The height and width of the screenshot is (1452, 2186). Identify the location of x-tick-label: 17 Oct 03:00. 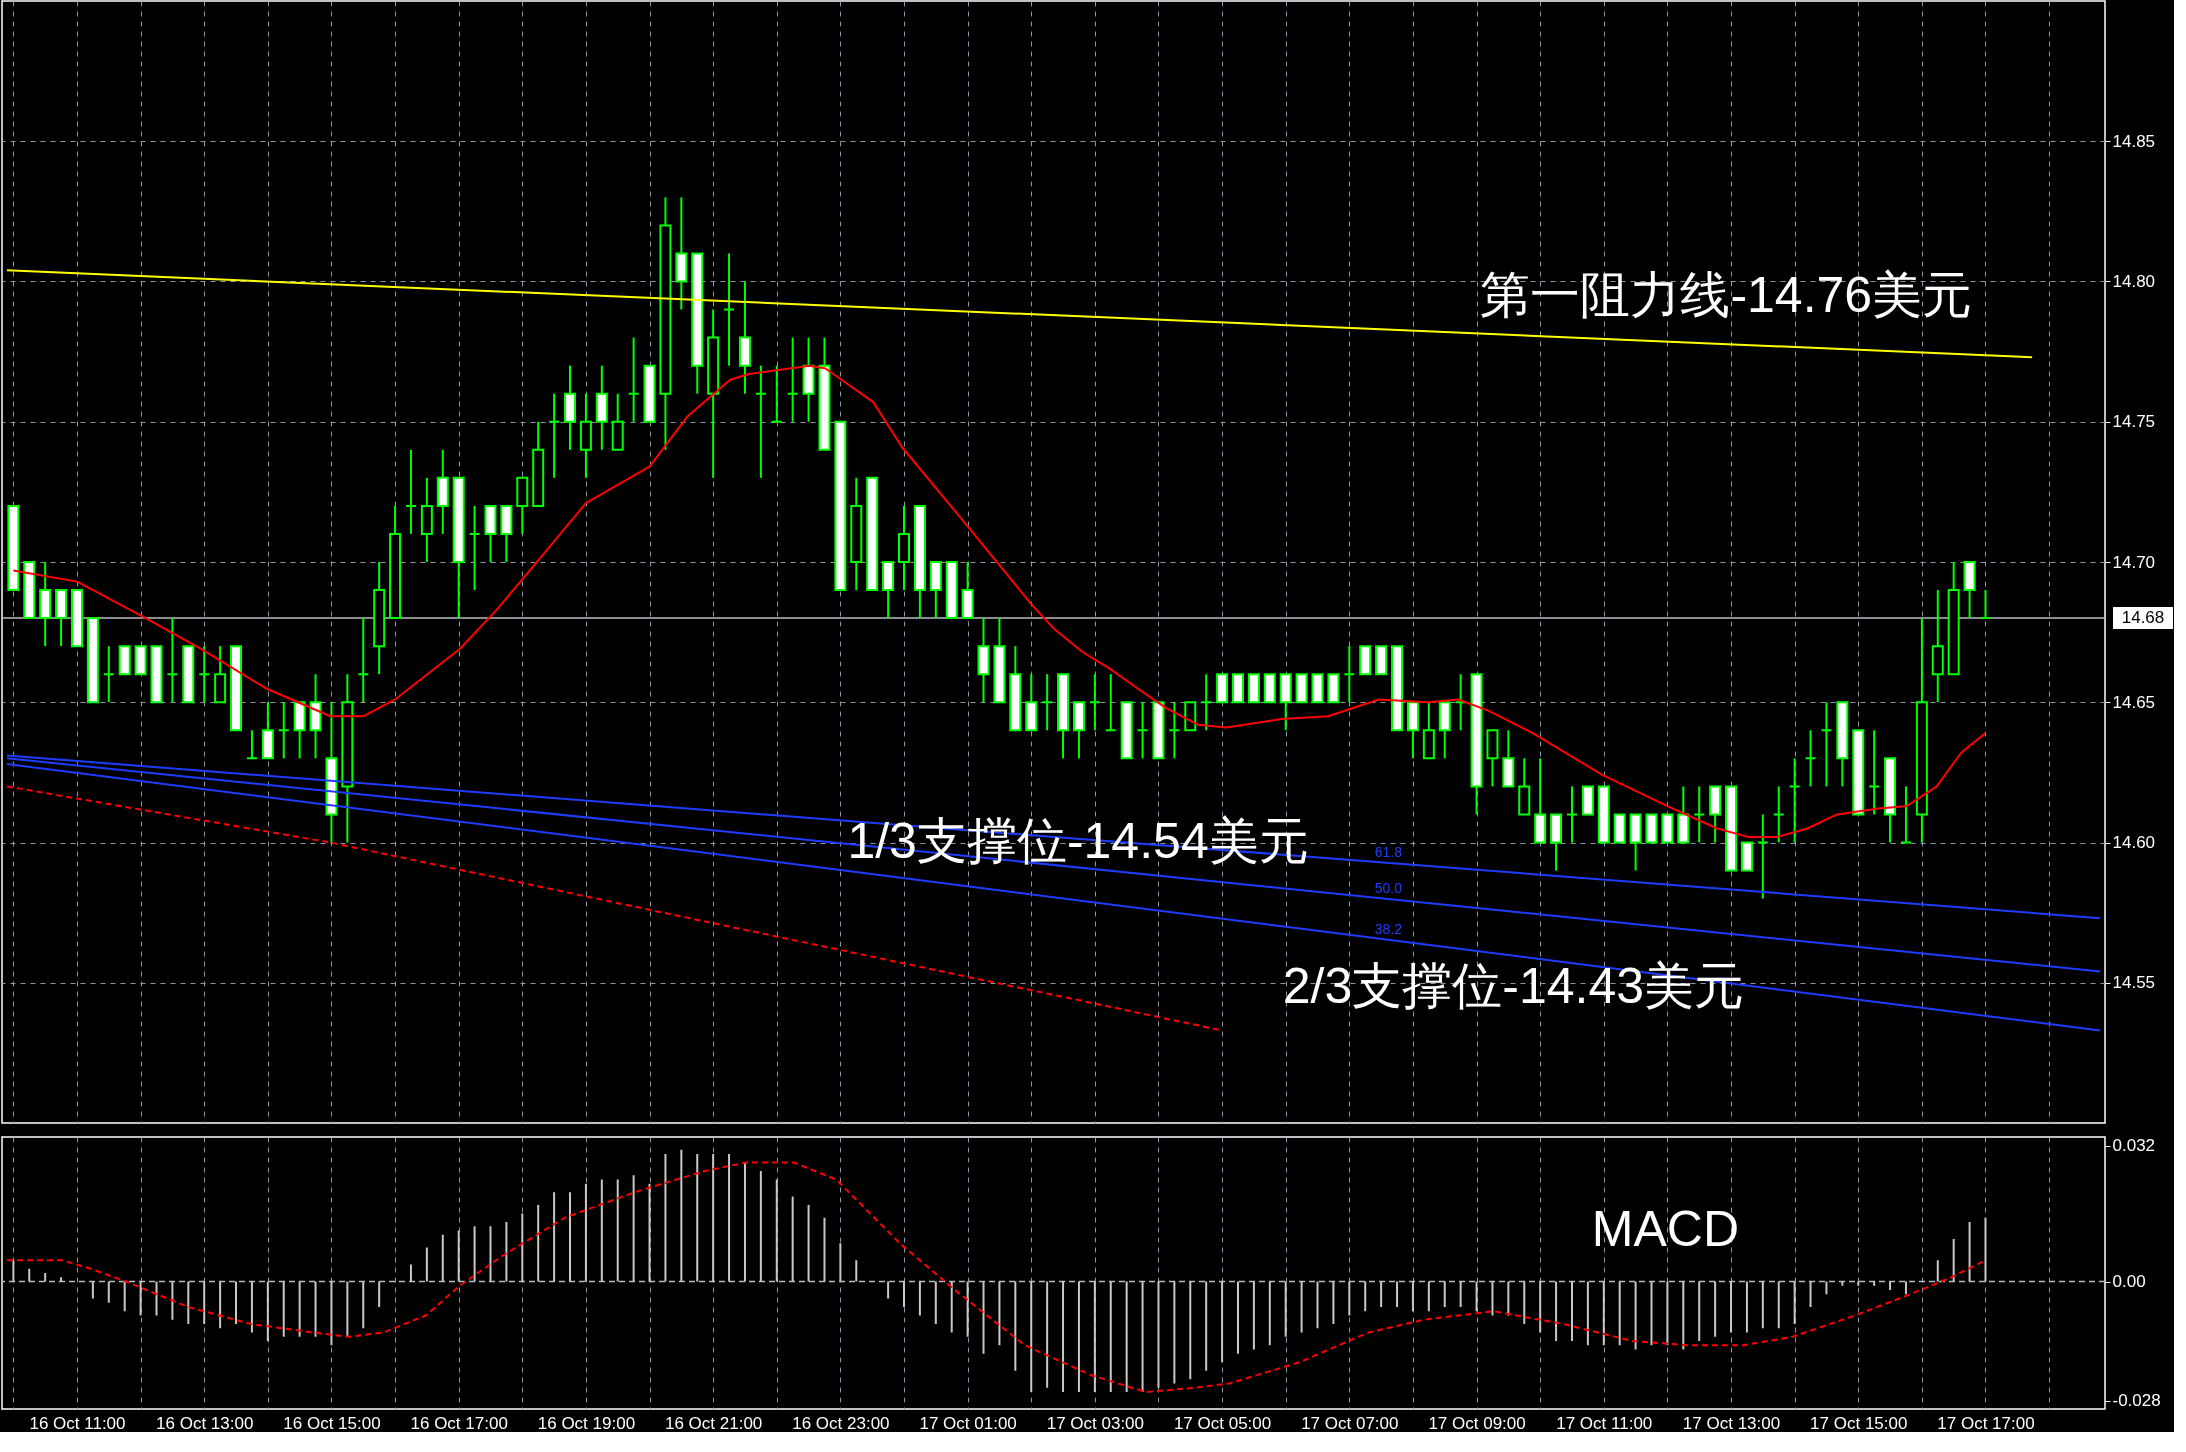
(1095, 1423).